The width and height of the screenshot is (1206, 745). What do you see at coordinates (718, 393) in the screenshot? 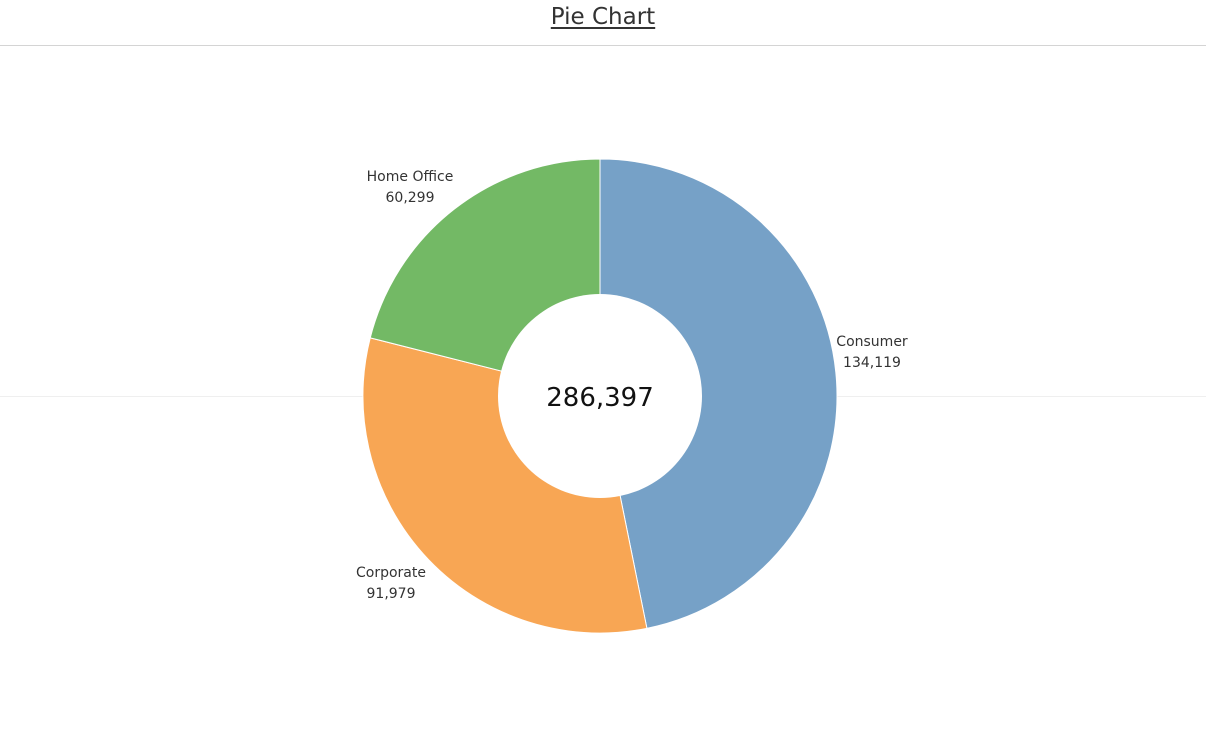
I see `pie-slice-consumer` at bounding box center [718, 393].